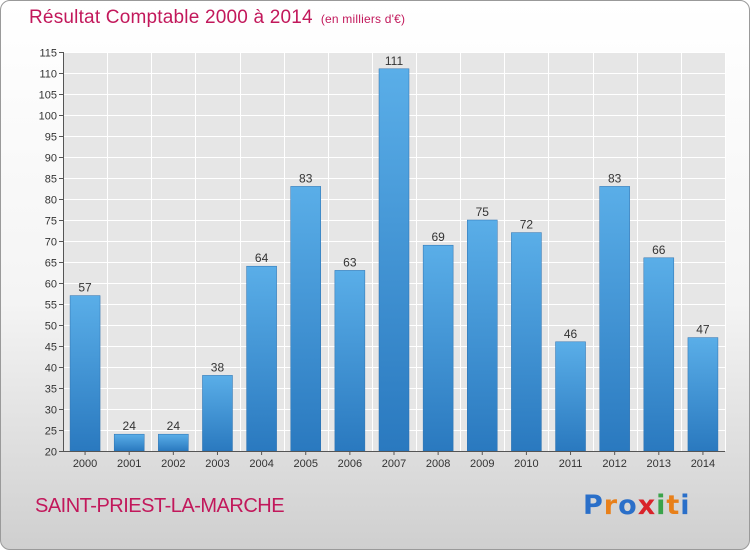 The image size is (750, 550). What do you see at coordinates (526, 342) in the screenshot?
I see `bar-2010` at bounding box center [526, 342].